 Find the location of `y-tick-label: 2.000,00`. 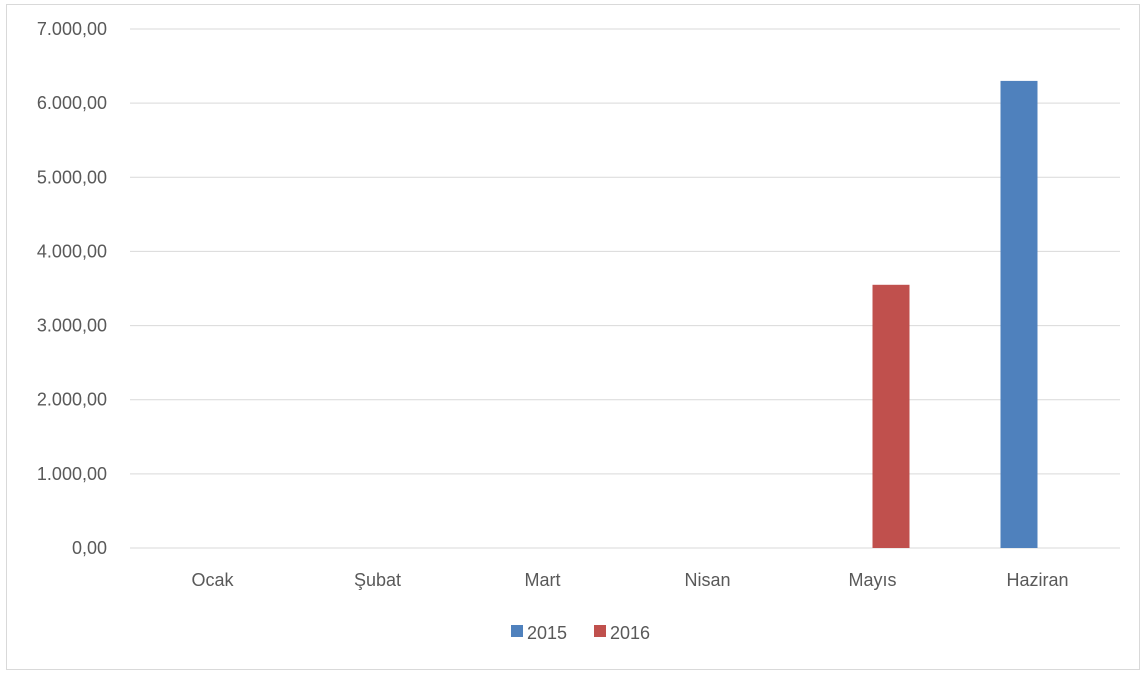

y-tick-label: 2.000,00 is located at coordinates (72, 400).